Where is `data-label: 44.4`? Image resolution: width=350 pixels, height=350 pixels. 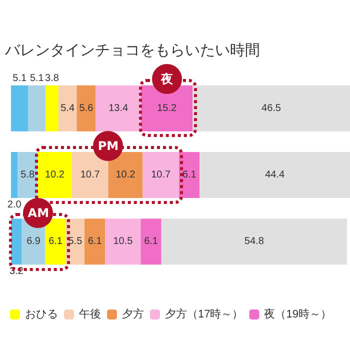
data-label: 44.4 is located at coordinates (275, 175).